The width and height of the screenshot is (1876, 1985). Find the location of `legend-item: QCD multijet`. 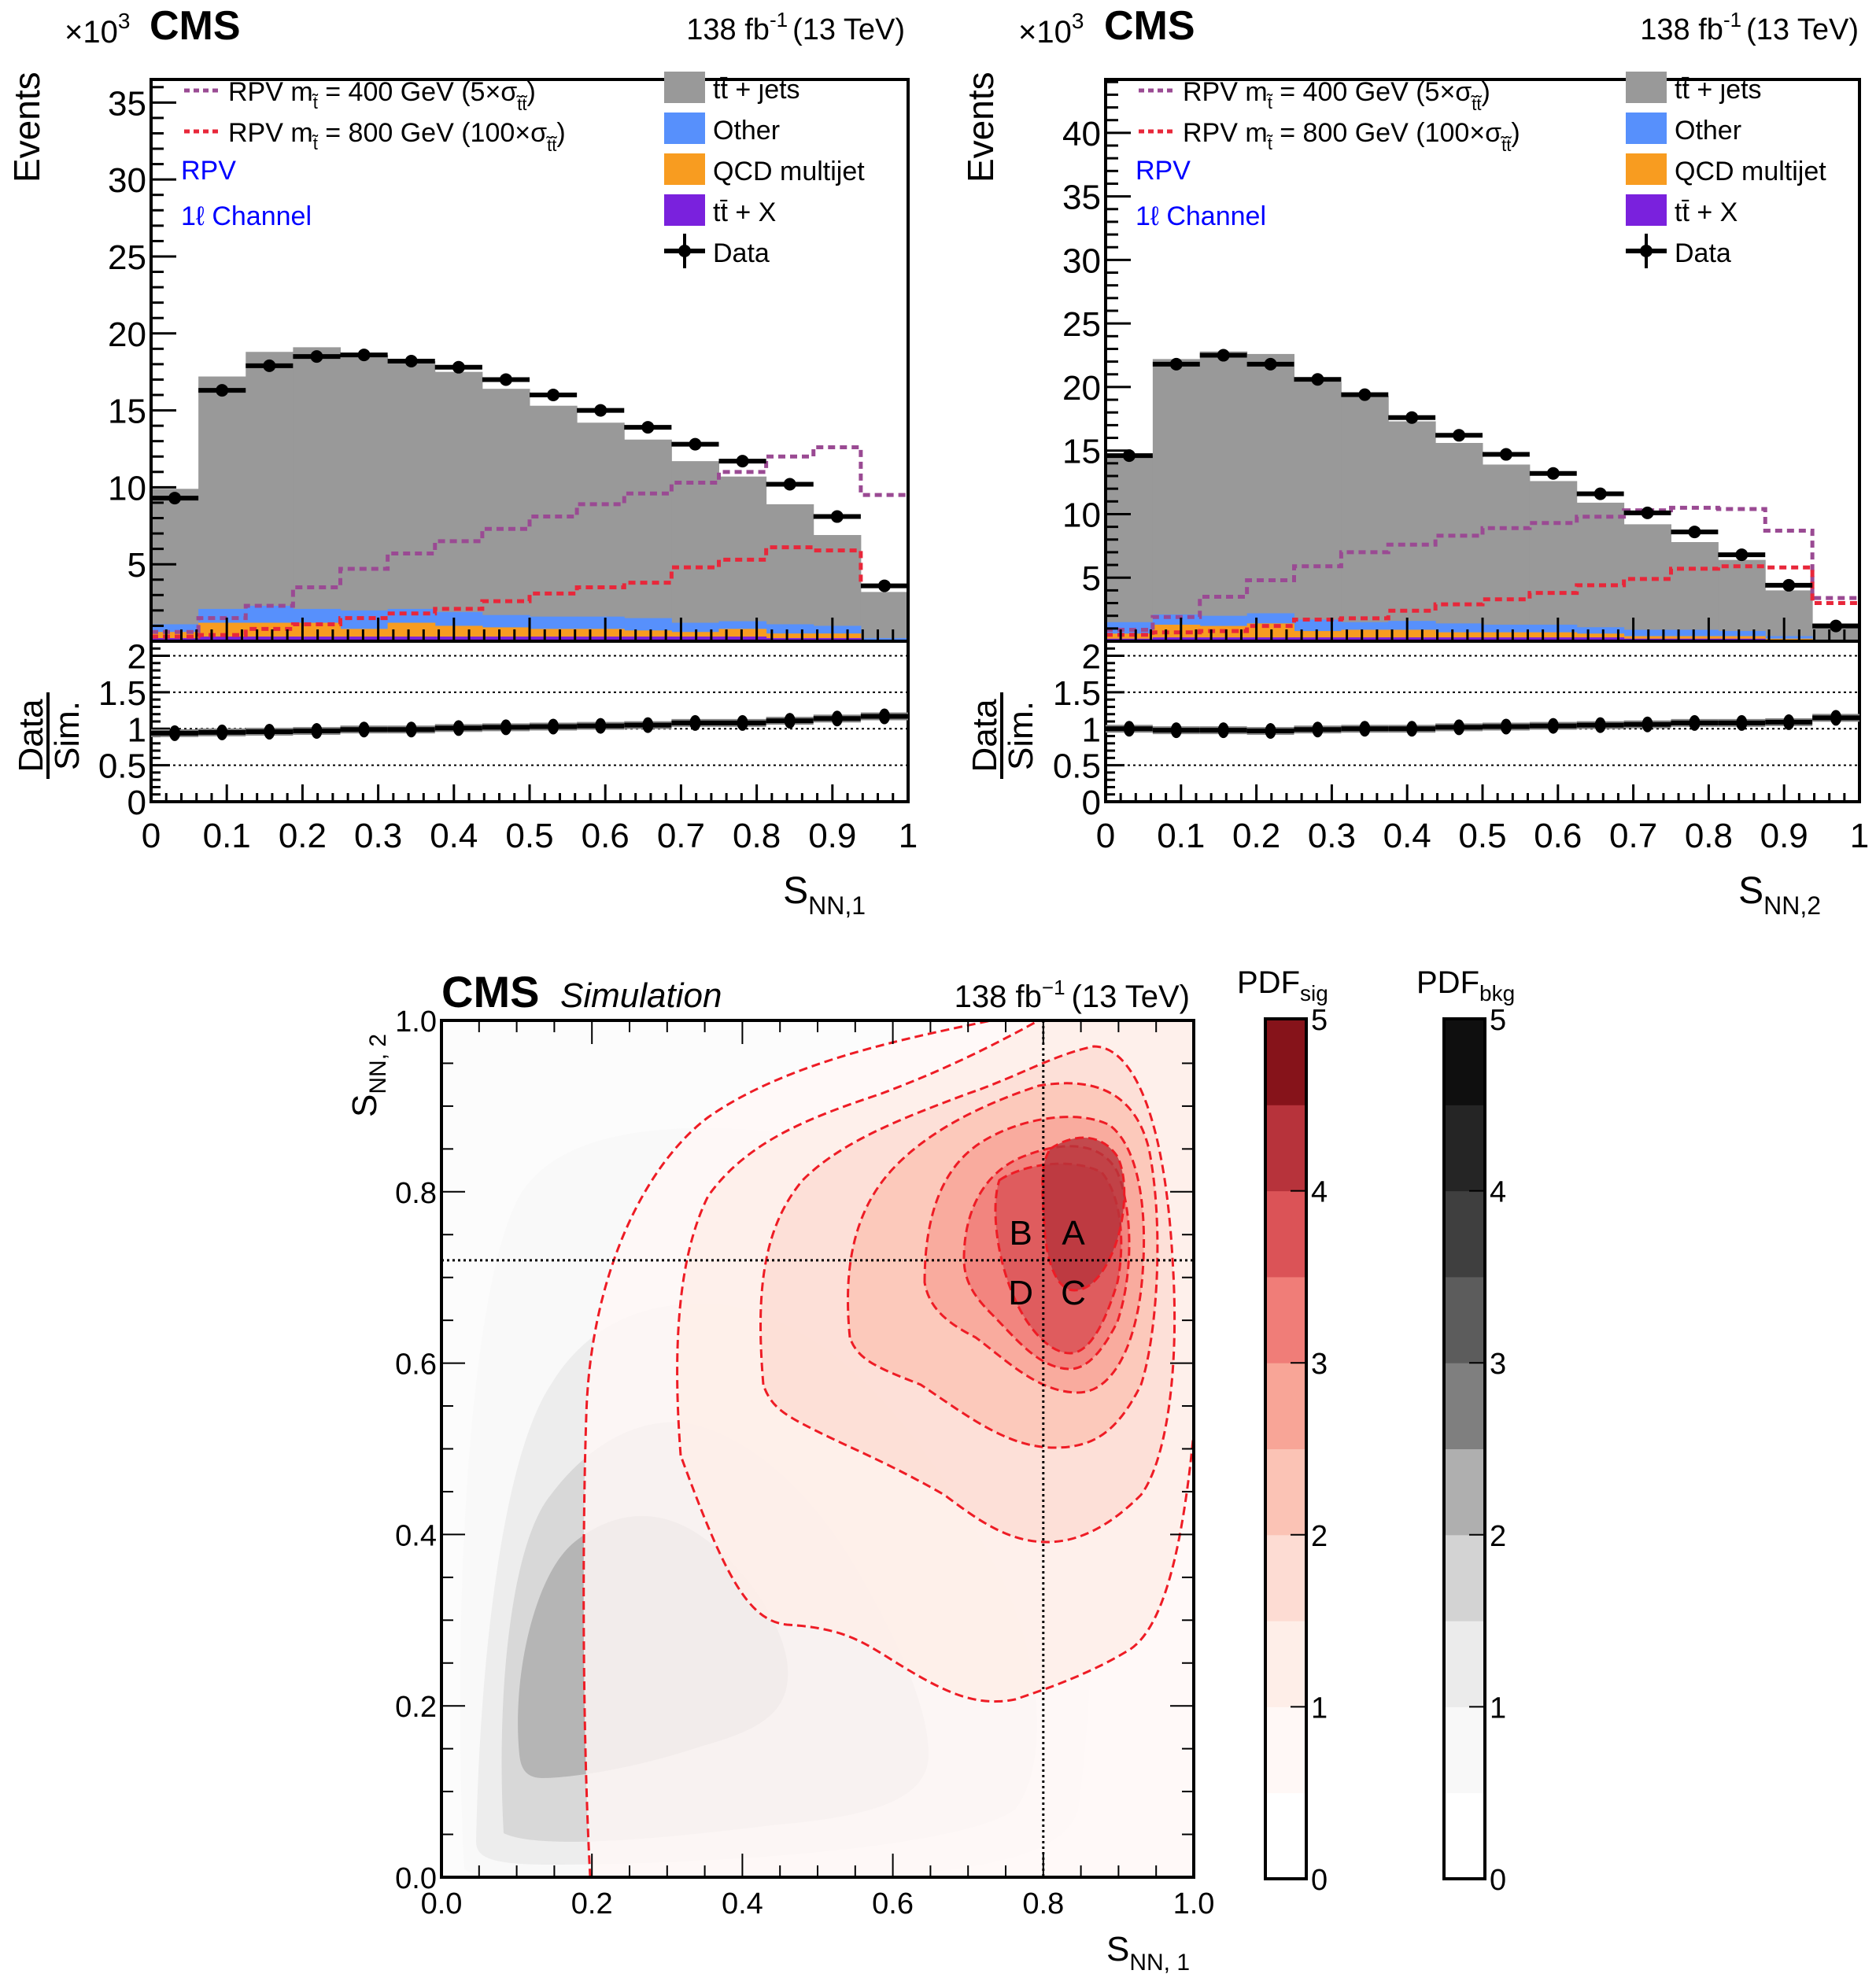

legend-item: QCD multijet is located at coordinates (1726, 169).